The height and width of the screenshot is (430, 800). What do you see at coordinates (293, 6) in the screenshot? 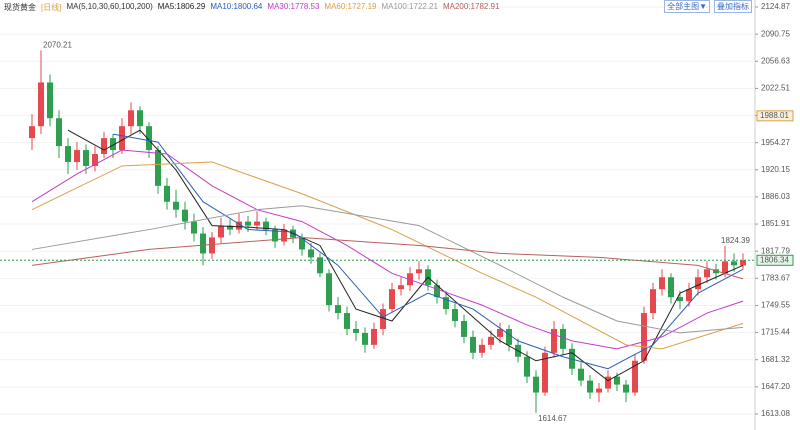
I see `legend-entry: MA30:1778.53` at bounding box center [293, 6].